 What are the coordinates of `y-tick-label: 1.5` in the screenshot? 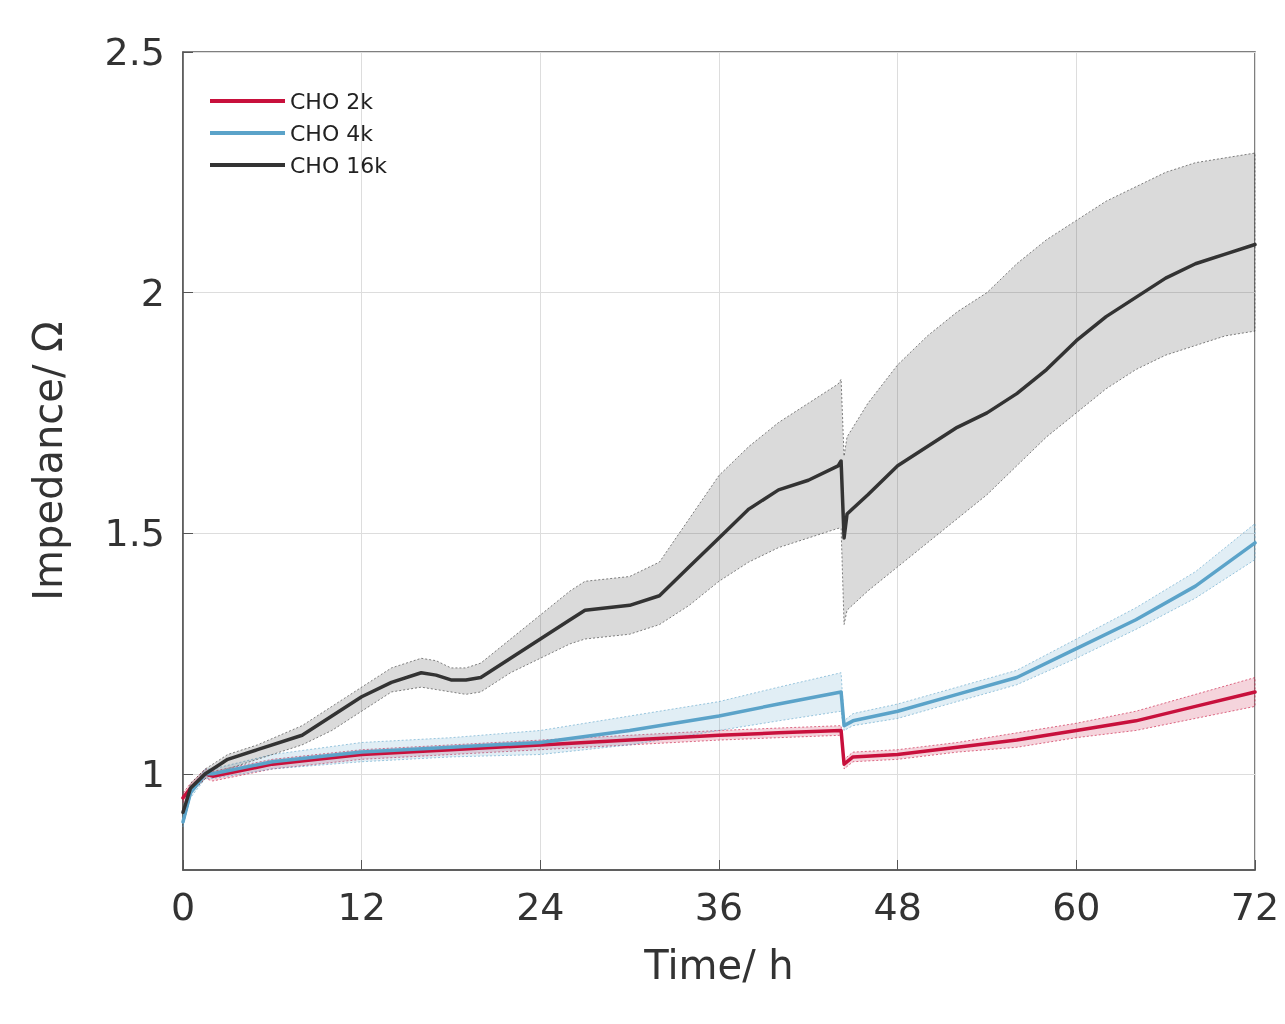 It's located at (134, 533).